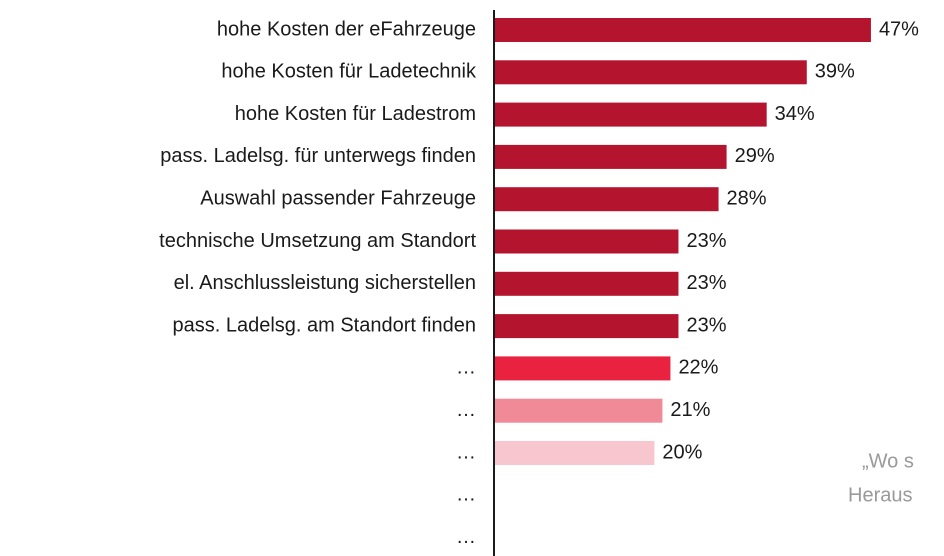 This screenshot has height=556, width=944. Describe the element at coordinates (690, 410) in the screenshot. I see `value-label: 21%` at that location.